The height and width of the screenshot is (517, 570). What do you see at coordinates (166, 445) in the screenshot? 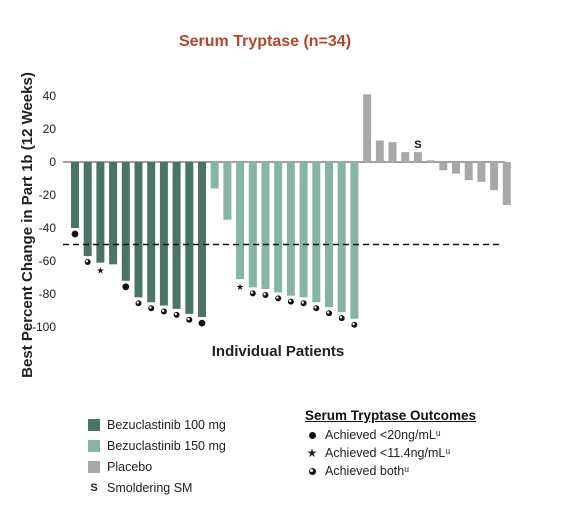
I see `legend-label: Bezuclastinib 150 mg` at bounding box center [166, 445].